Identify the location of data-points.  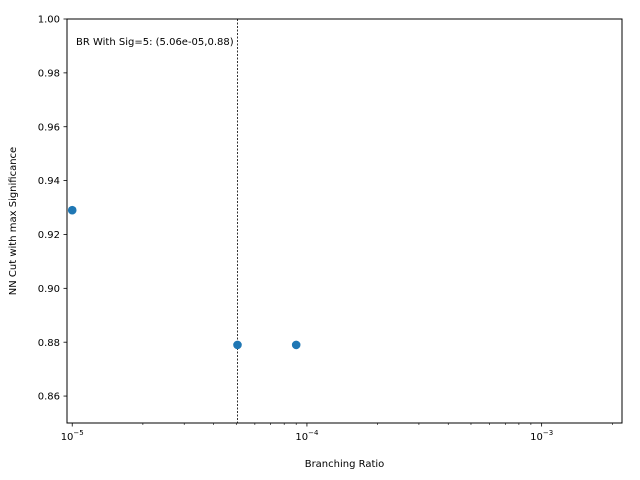
(184, 277).